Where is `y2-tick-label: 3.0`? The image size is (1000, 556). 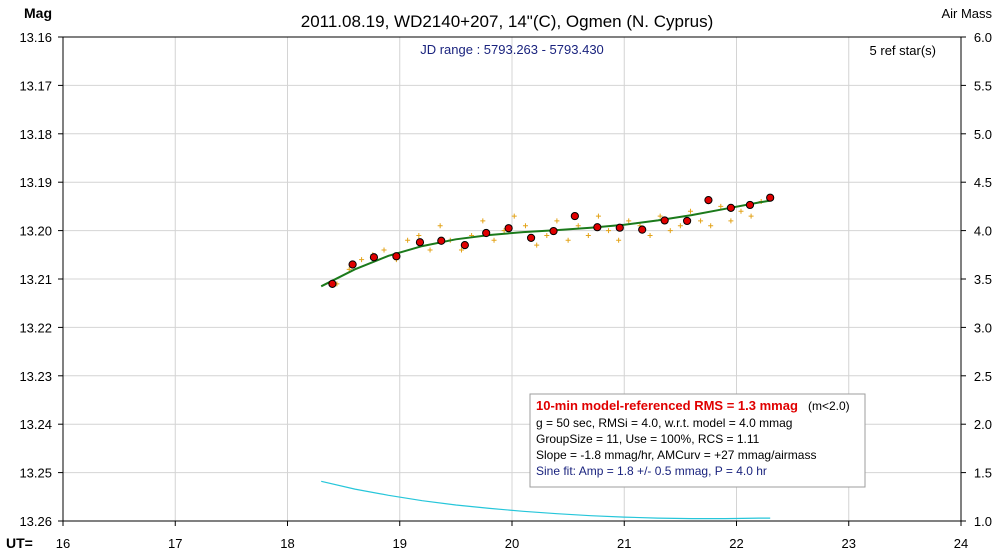 y2-tick-label: 3.0 is located at coordinates (983, 327).